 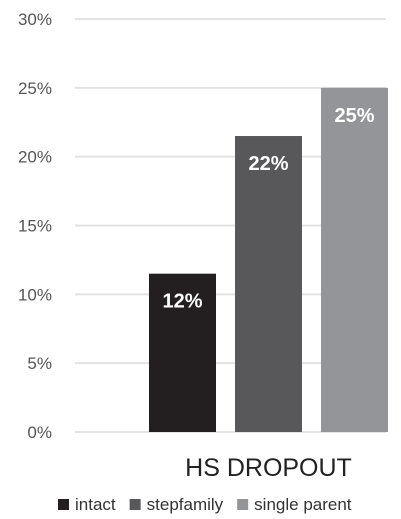 I want to click on data-label: 12%, so click(x=182, y=302).